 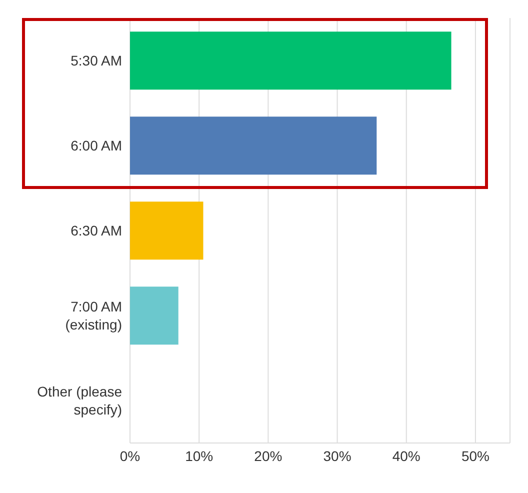 I want to click on y-tick-label: 6:00 AM, so click(x=96, y=146).